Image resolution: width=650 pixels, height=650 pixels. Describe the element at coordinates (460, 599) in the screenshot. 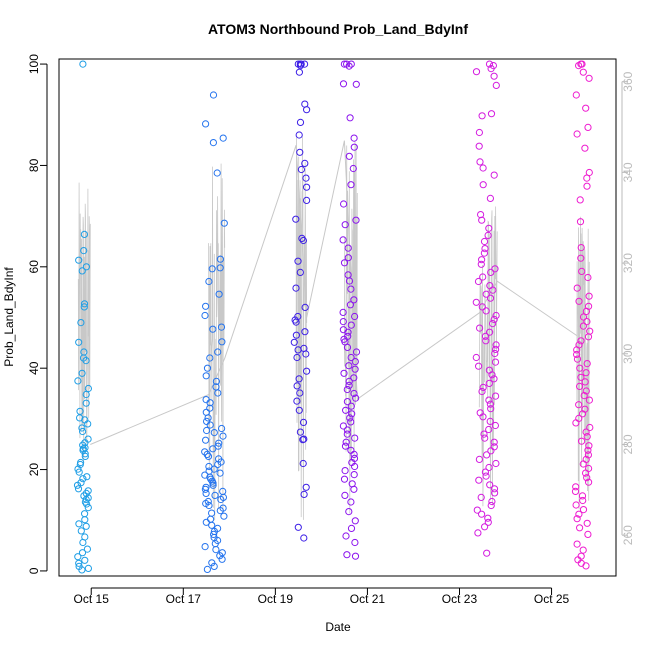

I see `x-tick-label: Oct 23` at that location.